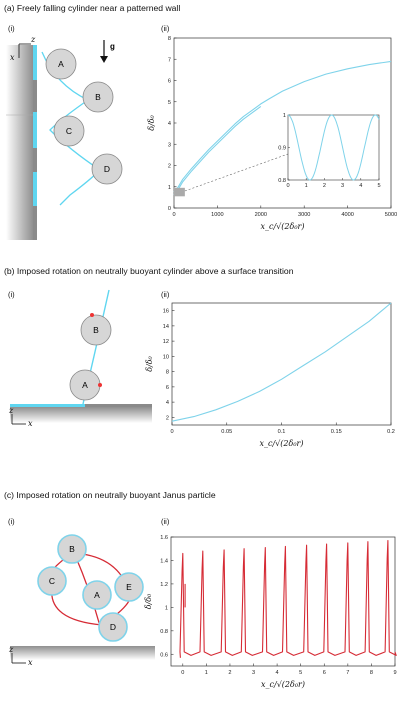 The height and width of the screenshot is (719, 403). What do you see at coordinates (282, 149) in the screenshot?
I see `inset-y-tick-label: 0.9` at bounding box center [282, 149].